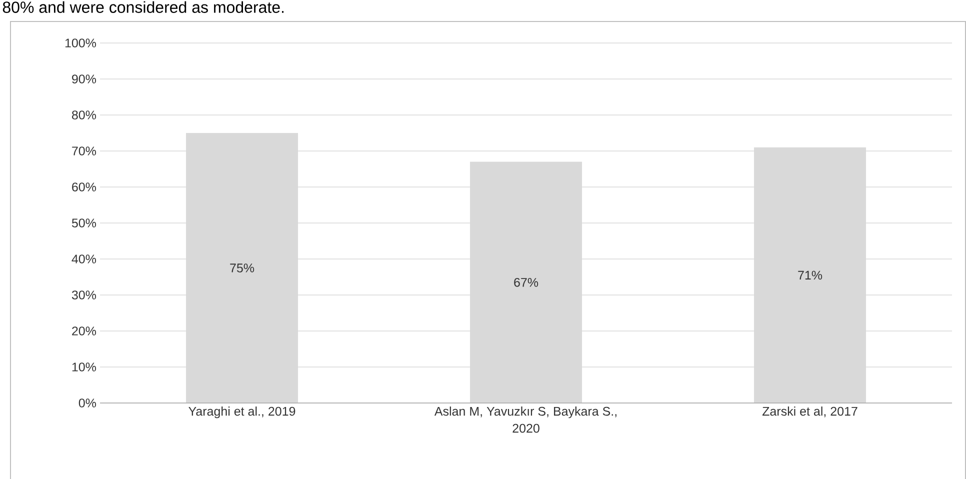 The width and height of the screenshot is (966, 479). What do you see at coordinates (143, 7) in the screenshot?
I see `text: 80% and were considered as moderate.` at bounding box center [143, 7].